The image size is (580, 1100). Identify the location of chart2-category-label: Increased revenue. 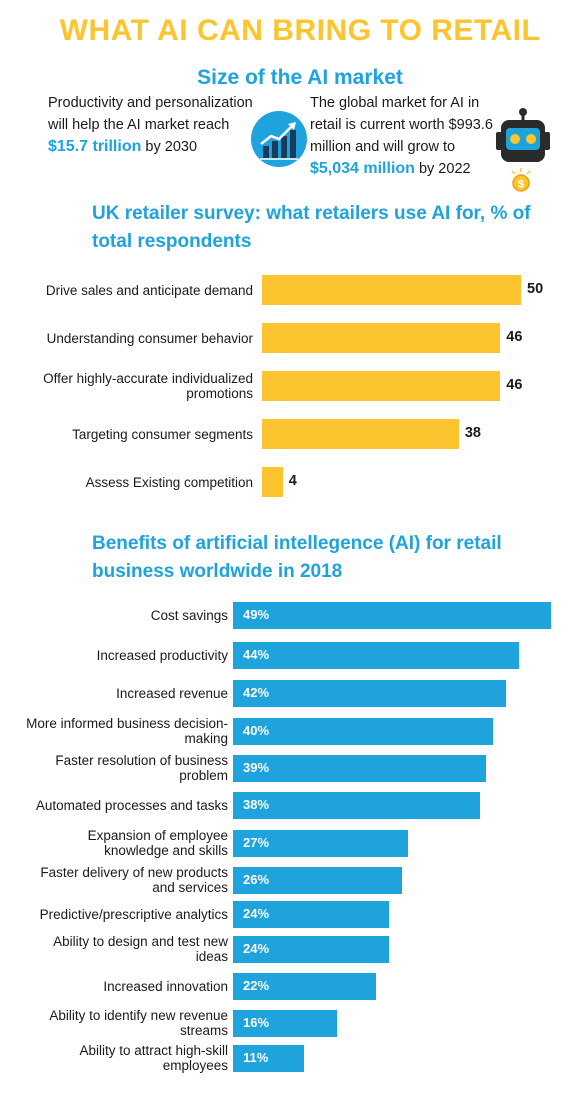
(172, 693).